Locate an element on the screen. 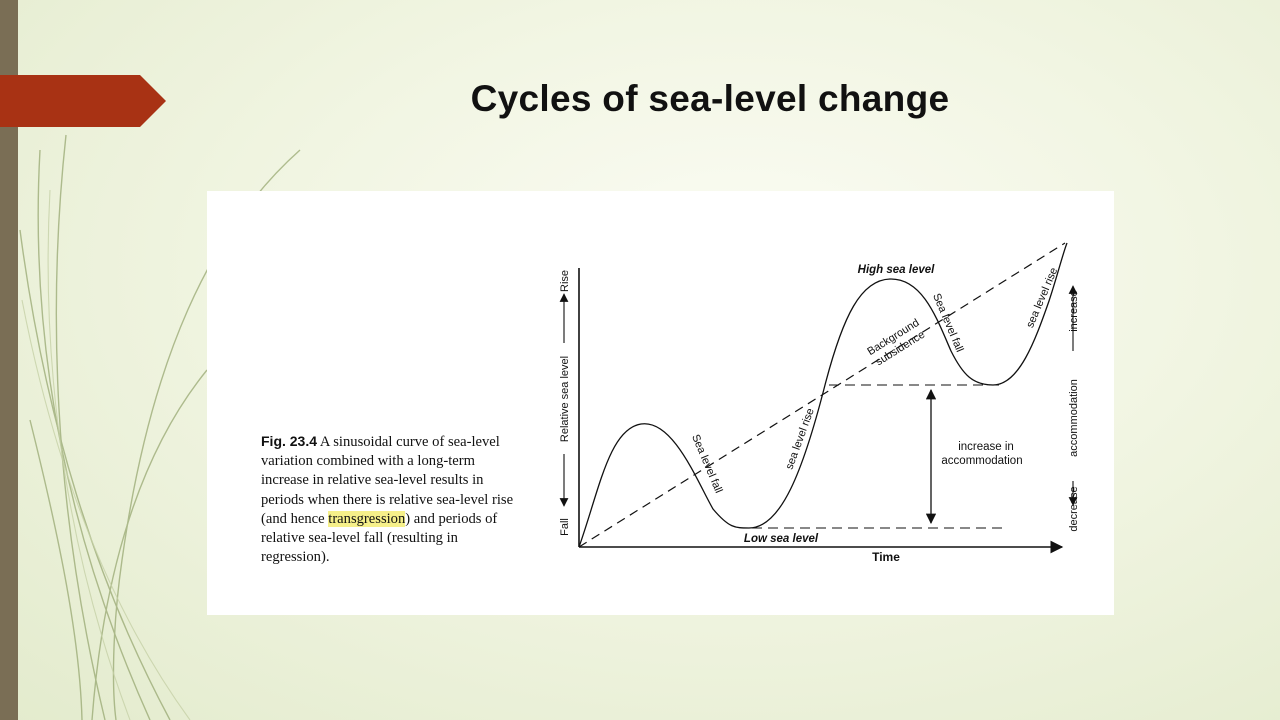 Image resolution: width=1280 pixels, height=720 pixels. y-axis-label: Relative sea level is located at coordinates (565, 399).